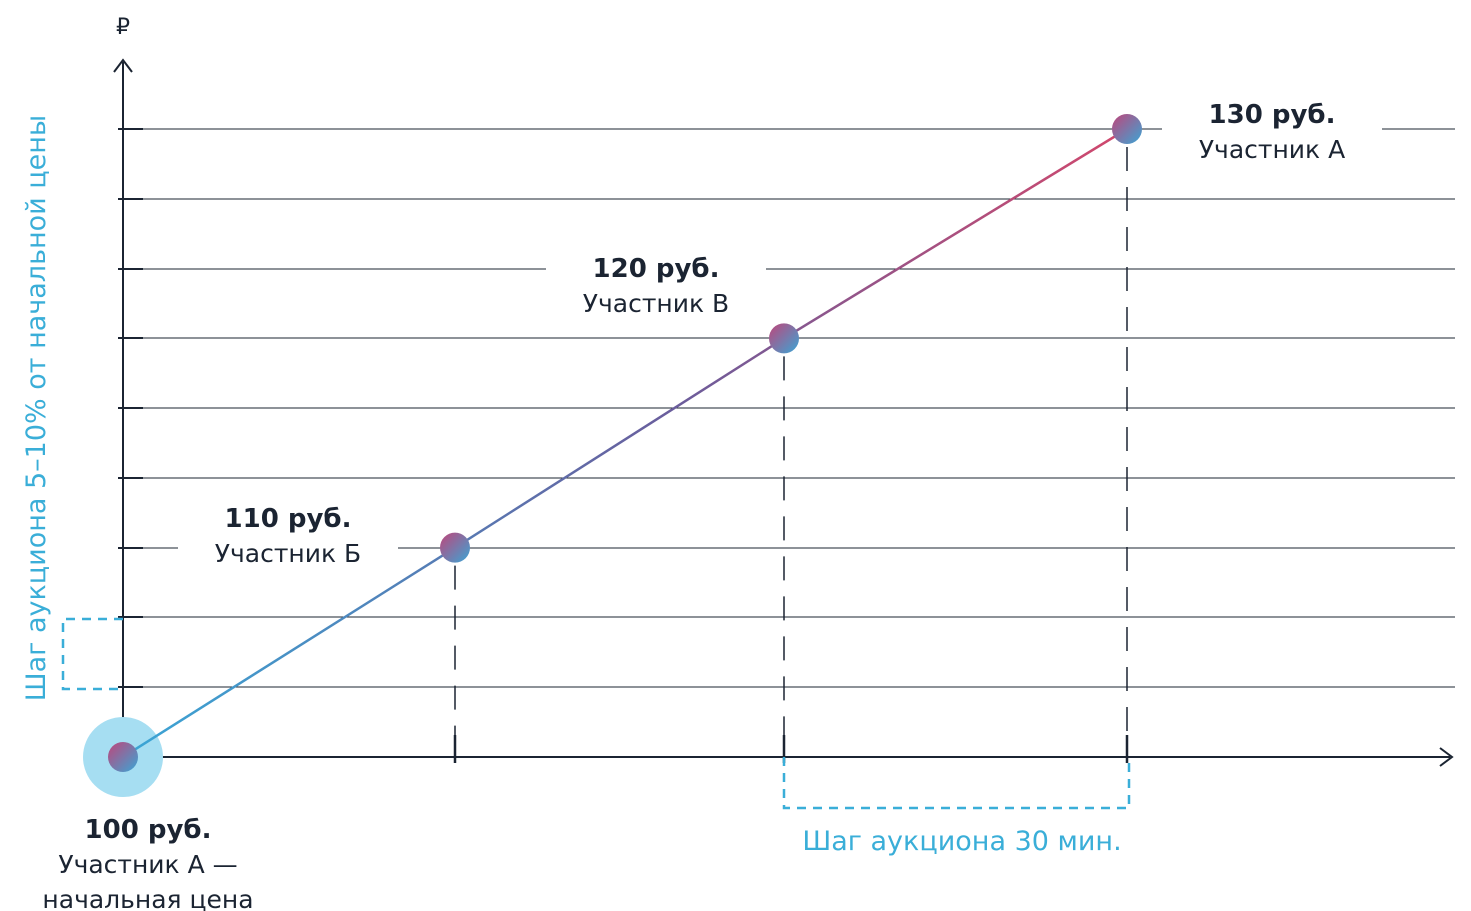 This screenshot has height=911, width=1471. What do you see at coordinates (130, 408) in the screenshot?
I see `y-ticks` at bounding box center [130, 408].